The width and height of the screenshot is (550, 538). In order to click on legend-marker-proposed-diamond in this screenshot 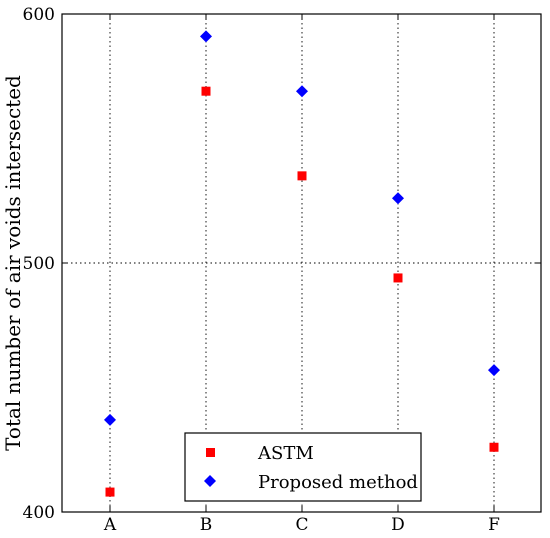, I will do `click(210, 481)`.